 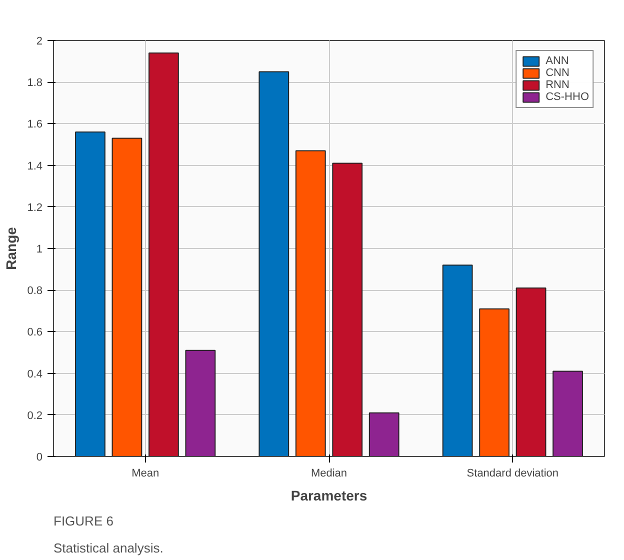 What do you see at coordinates (11, 248) in the screenshot?
I see `y-axis-title: Range` at bounding box center [11, 248].